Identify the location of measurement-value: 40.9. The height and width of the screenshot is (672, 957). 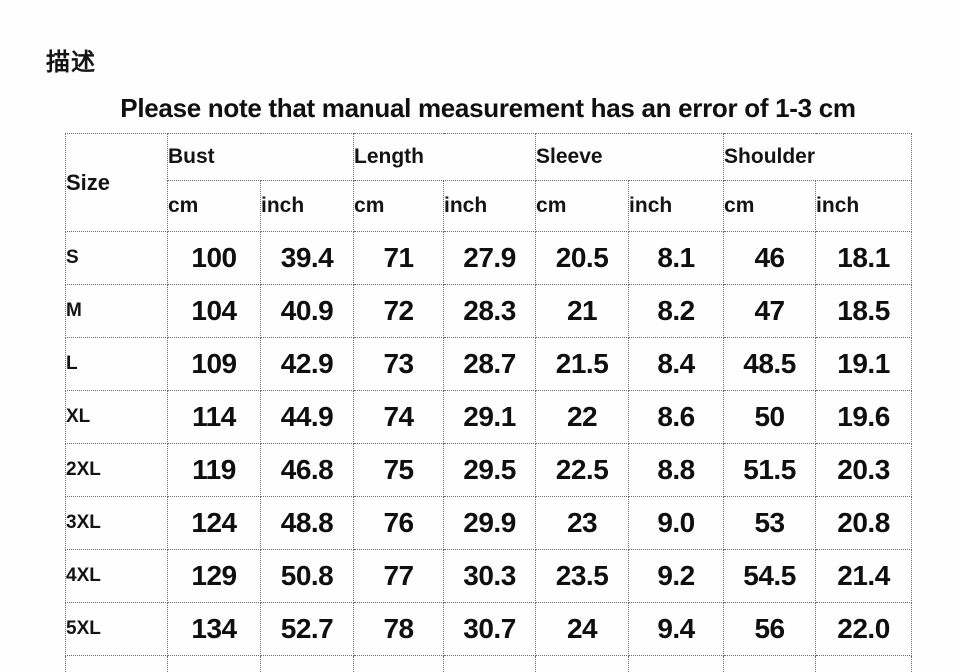
(307, 311).